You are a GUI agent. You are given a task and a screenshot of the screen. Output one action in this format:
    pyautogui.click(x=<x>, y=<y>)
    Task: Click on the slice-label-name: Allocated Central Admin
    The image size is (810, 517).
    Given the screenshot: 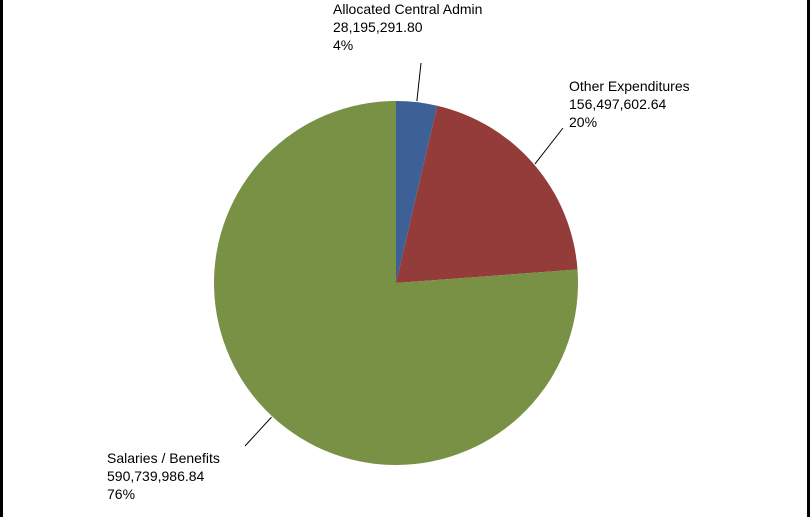 What is the action you would take?
    pyautogui.click(x=407, y=9)
    